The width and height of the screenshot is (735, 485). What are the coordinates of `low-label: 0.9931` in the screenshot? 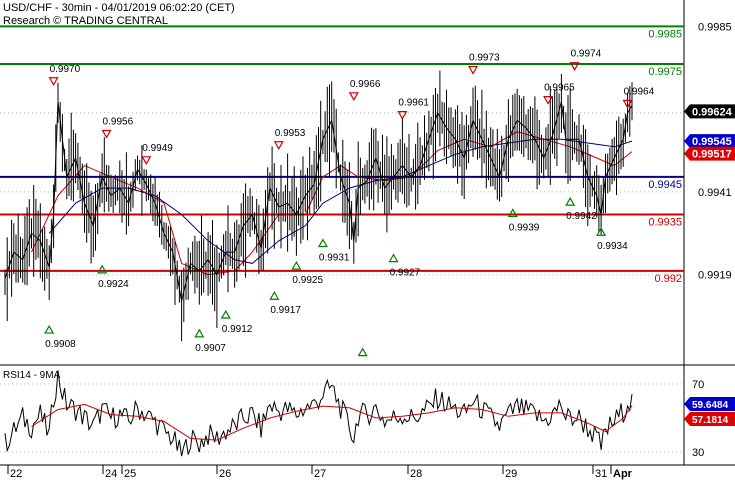 It's located at (334, 258).